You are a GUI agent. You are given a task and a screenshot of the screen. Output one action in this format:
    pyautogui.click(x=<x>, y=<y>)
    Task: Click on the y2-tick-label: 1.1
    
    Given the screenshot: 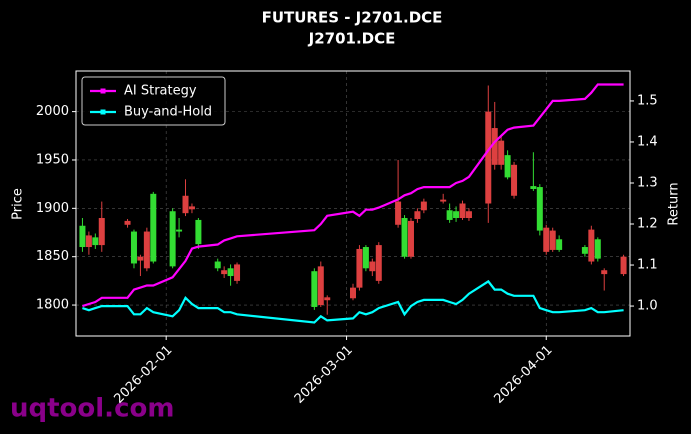 What is the action you would take?
    pyautogui.click(x=647, y=265)
    